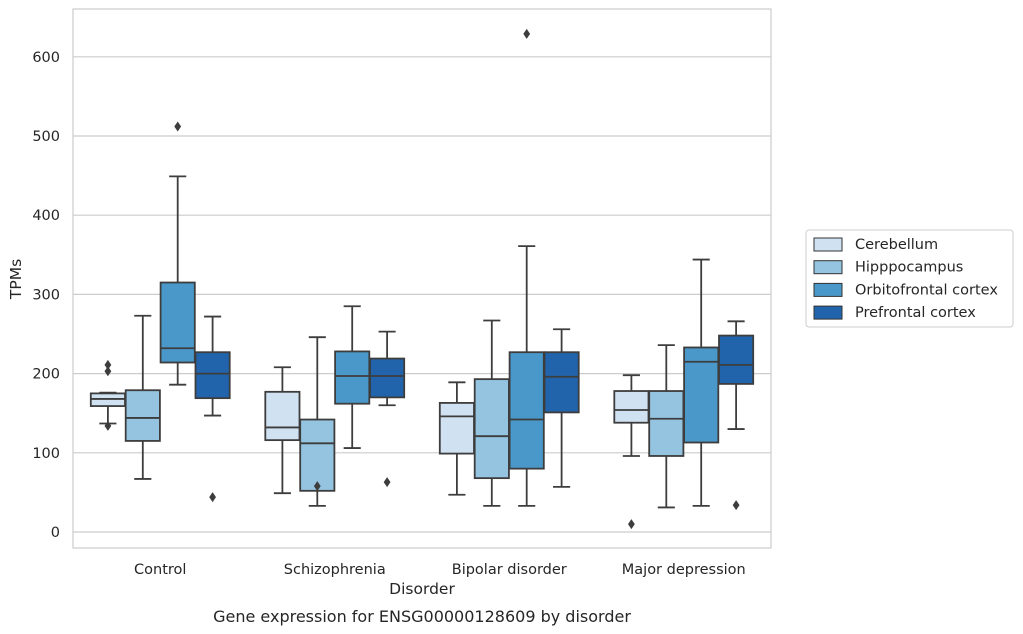 The height and width of the screenshot is (634, 1023). Describe the element at coordinates (212, 409) in the screenshot. I see `box-prefrontal-cortex-control` at that location.